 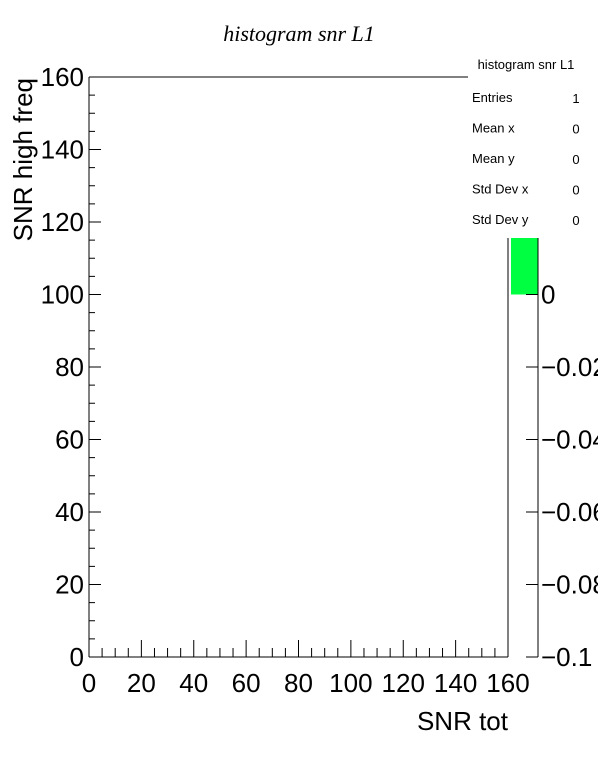 I want to click on x-tick-label: 20, so click(x=141, y=683).